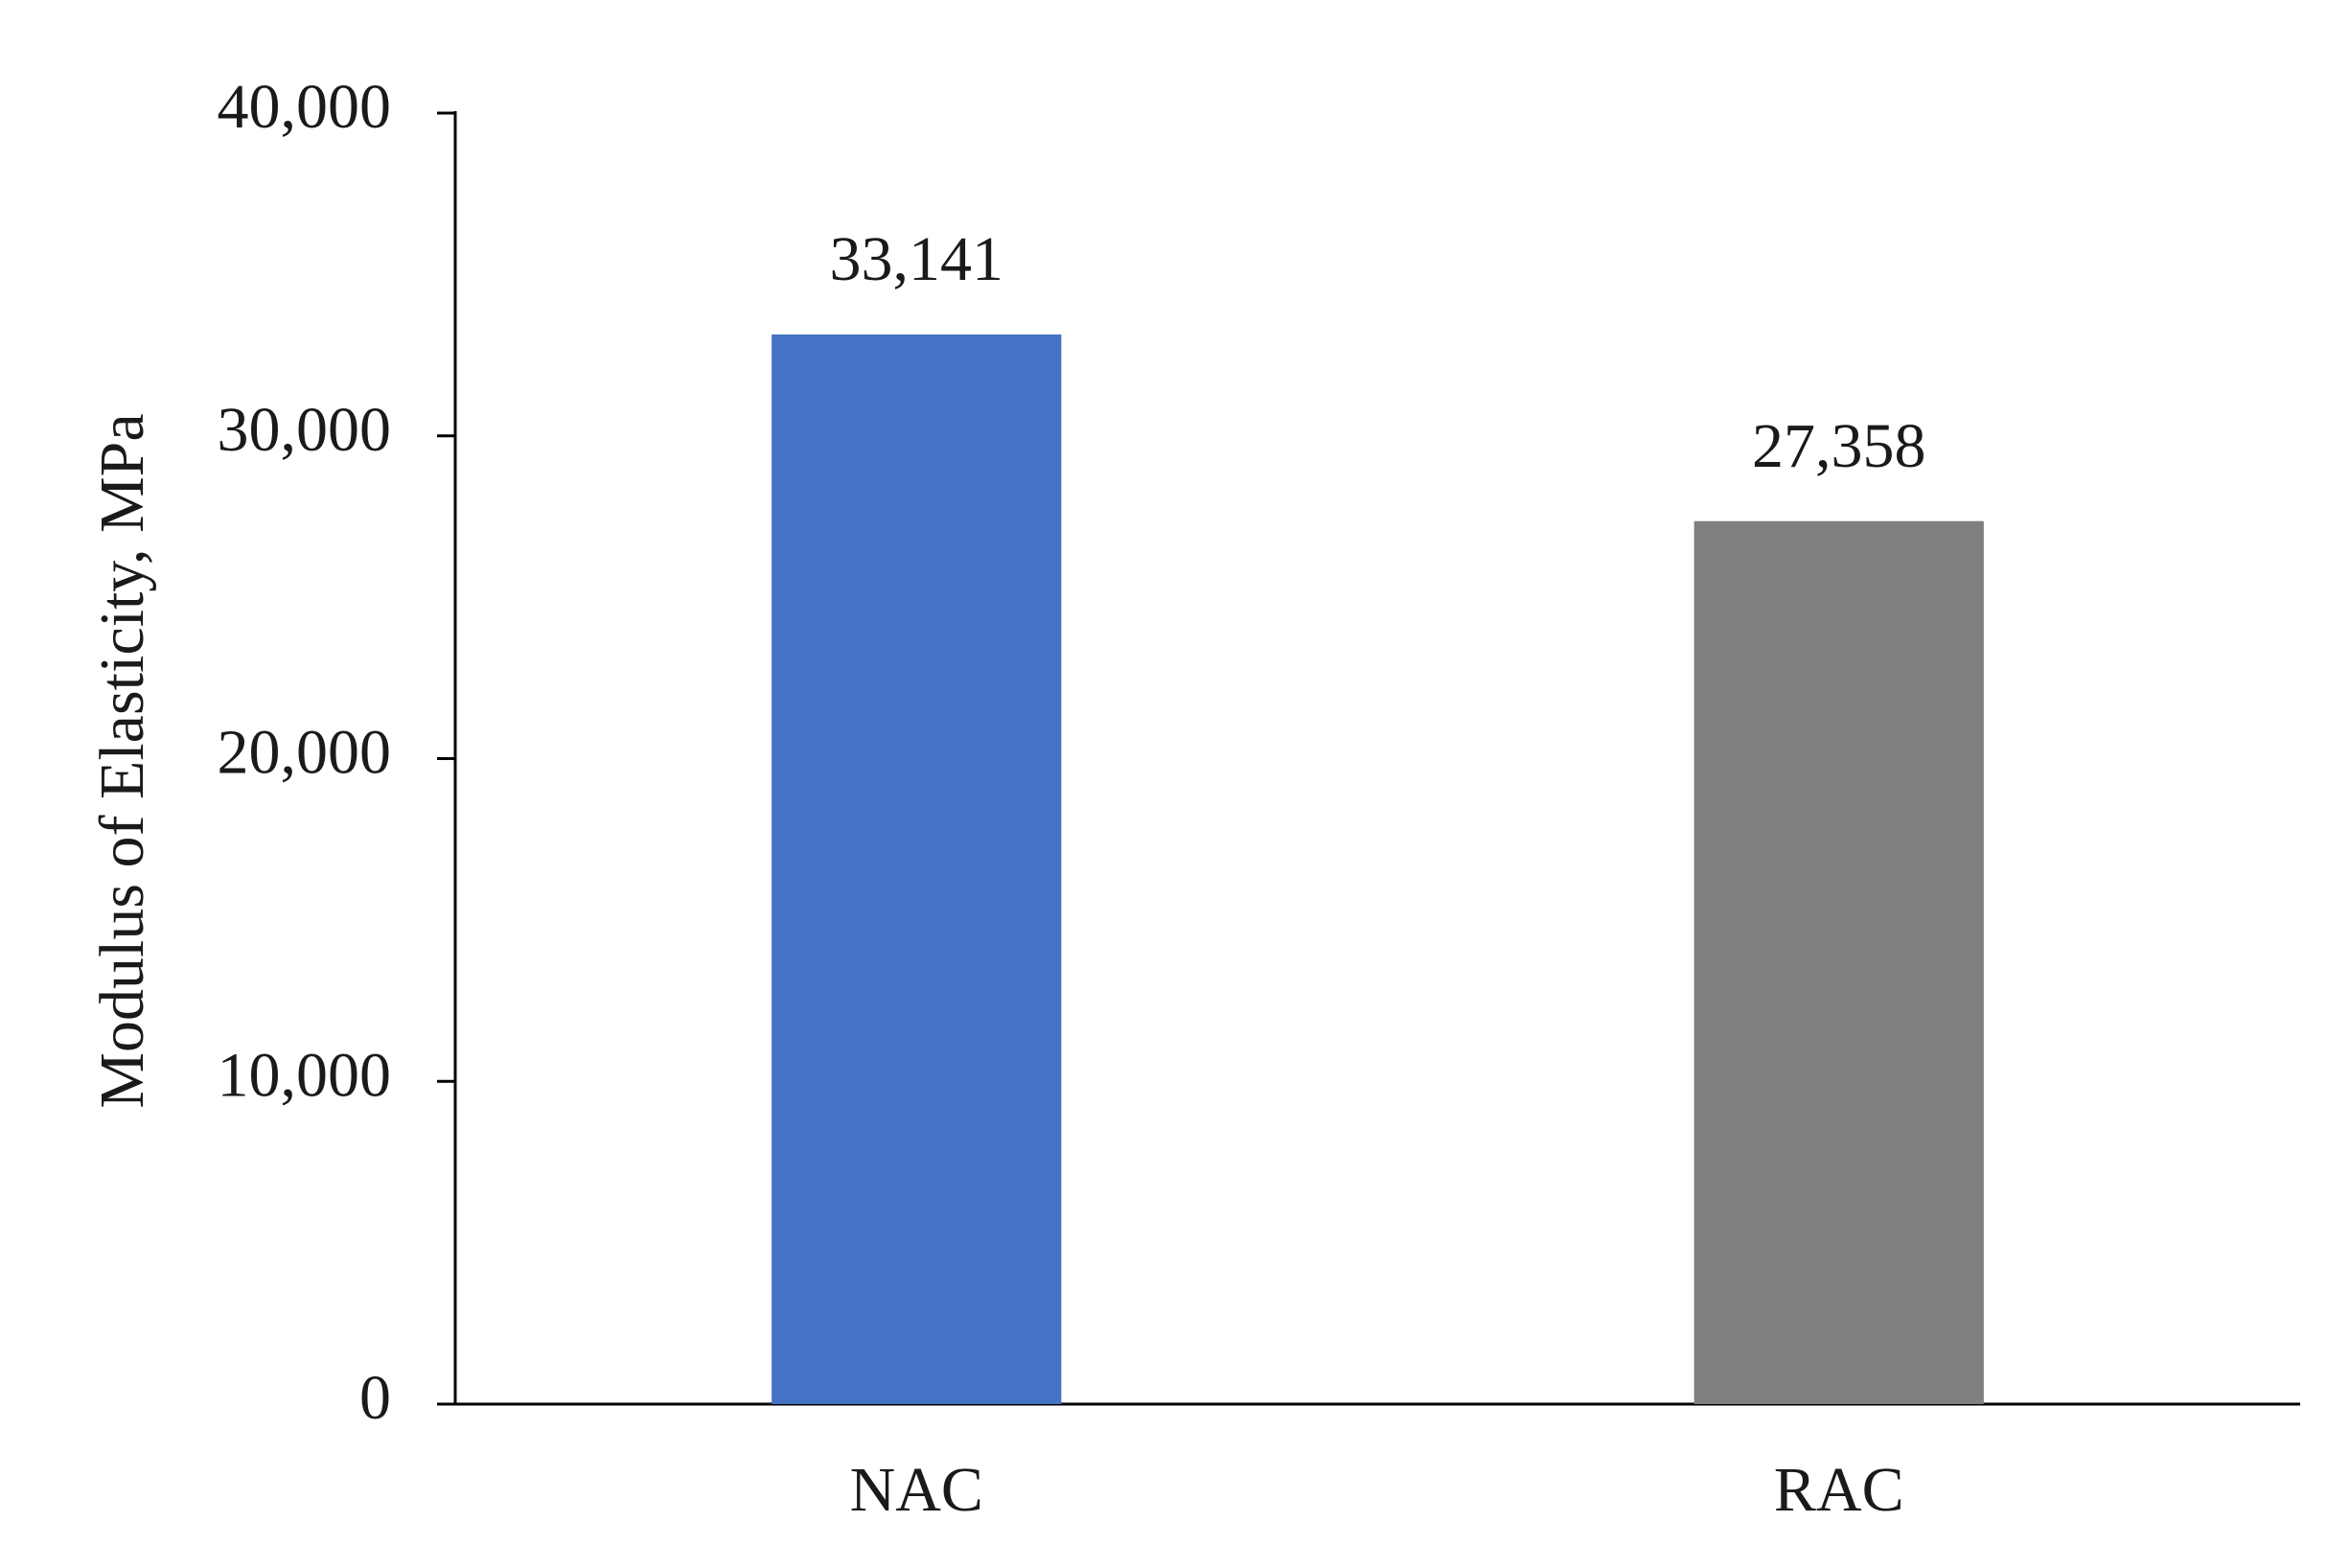  Describe the element at coordinates (916, 1490) in the screenshot. I see `x-tick-label: NAC` at that location.